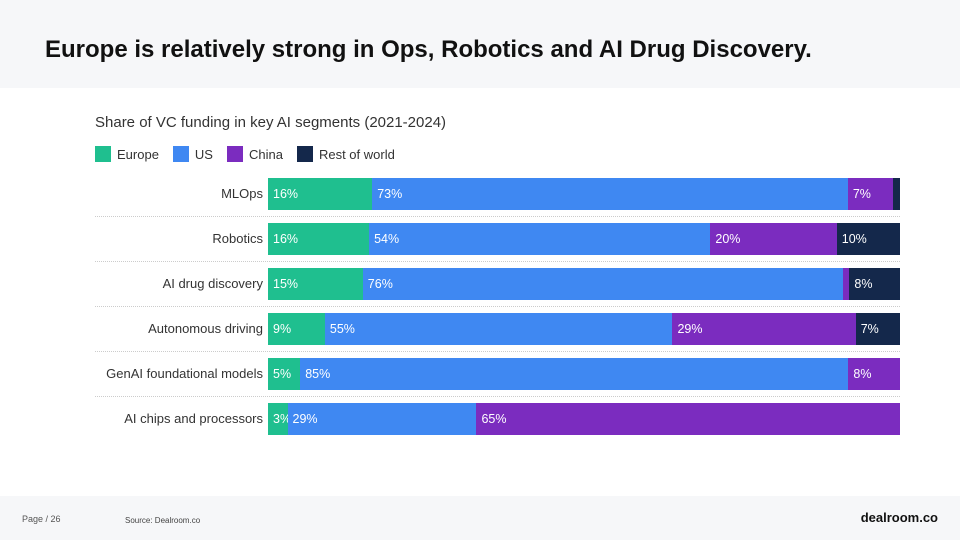  I want to click on bar-segment-china, so click(846, 284).